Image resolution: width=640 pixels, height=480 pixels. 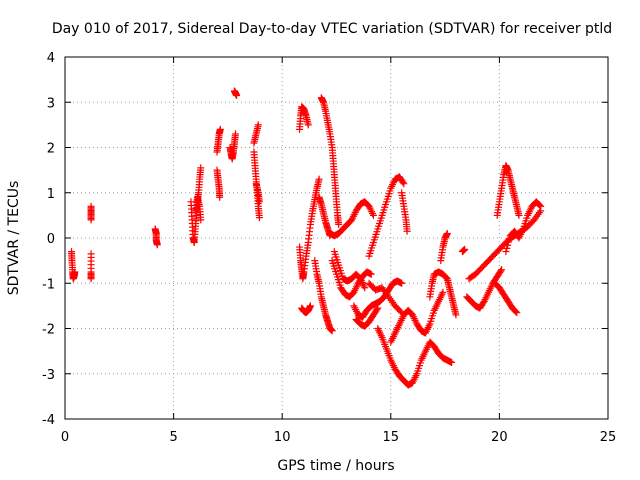 I want to click on y-tick-label: 1, so click(x=51, y=194).